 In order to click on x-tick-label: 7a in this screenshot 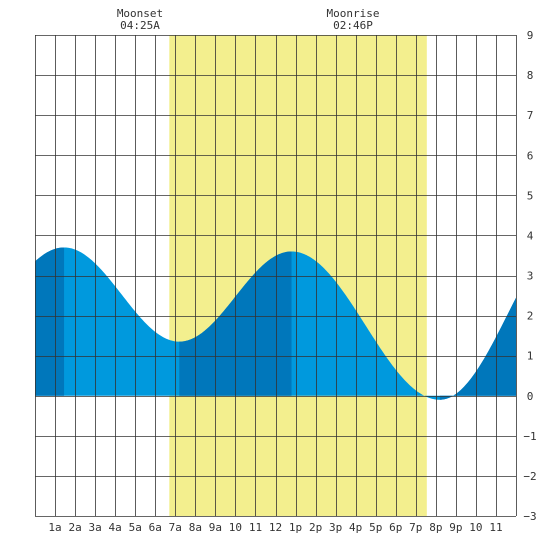, I will do `click(175, 527)`.